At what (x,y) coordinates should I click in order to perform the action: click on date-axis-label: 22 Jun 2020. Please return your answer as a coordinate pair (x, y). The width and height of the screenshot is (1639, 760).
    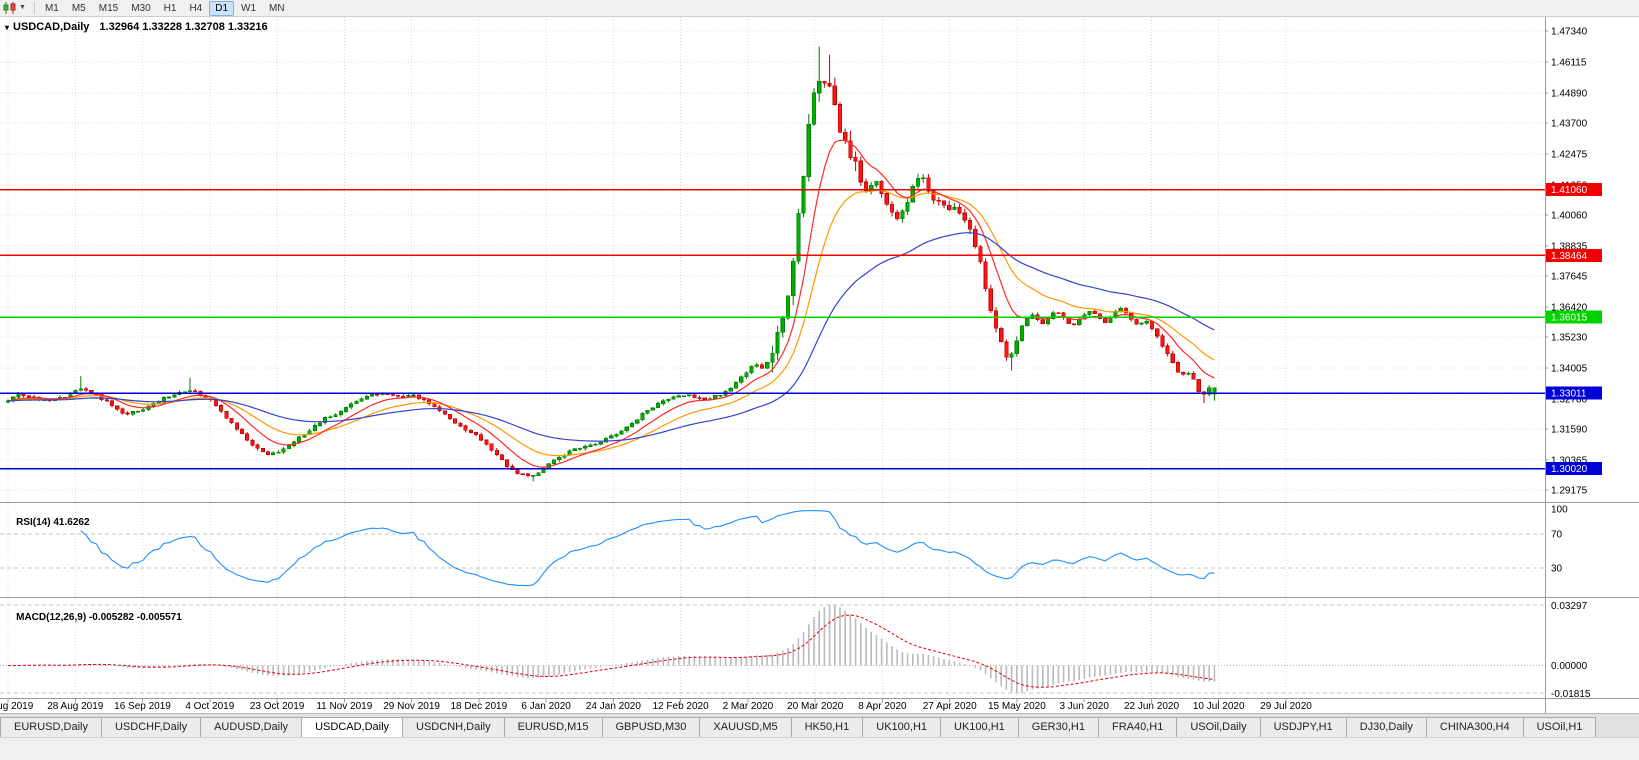
    Looking at the image, I should click on (1151, 706).